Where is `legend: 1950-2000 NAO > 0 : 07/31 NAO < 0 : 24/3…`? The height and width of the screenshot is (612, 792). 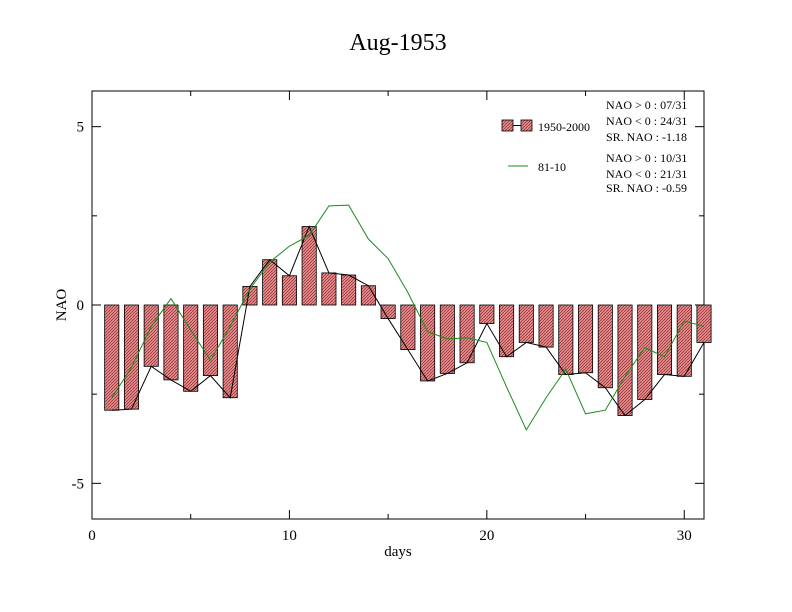
legend: 1950-2000 NAO > 0 : 07/31 NAO < 0 : 24/3… is located at coordinates (594, 146).